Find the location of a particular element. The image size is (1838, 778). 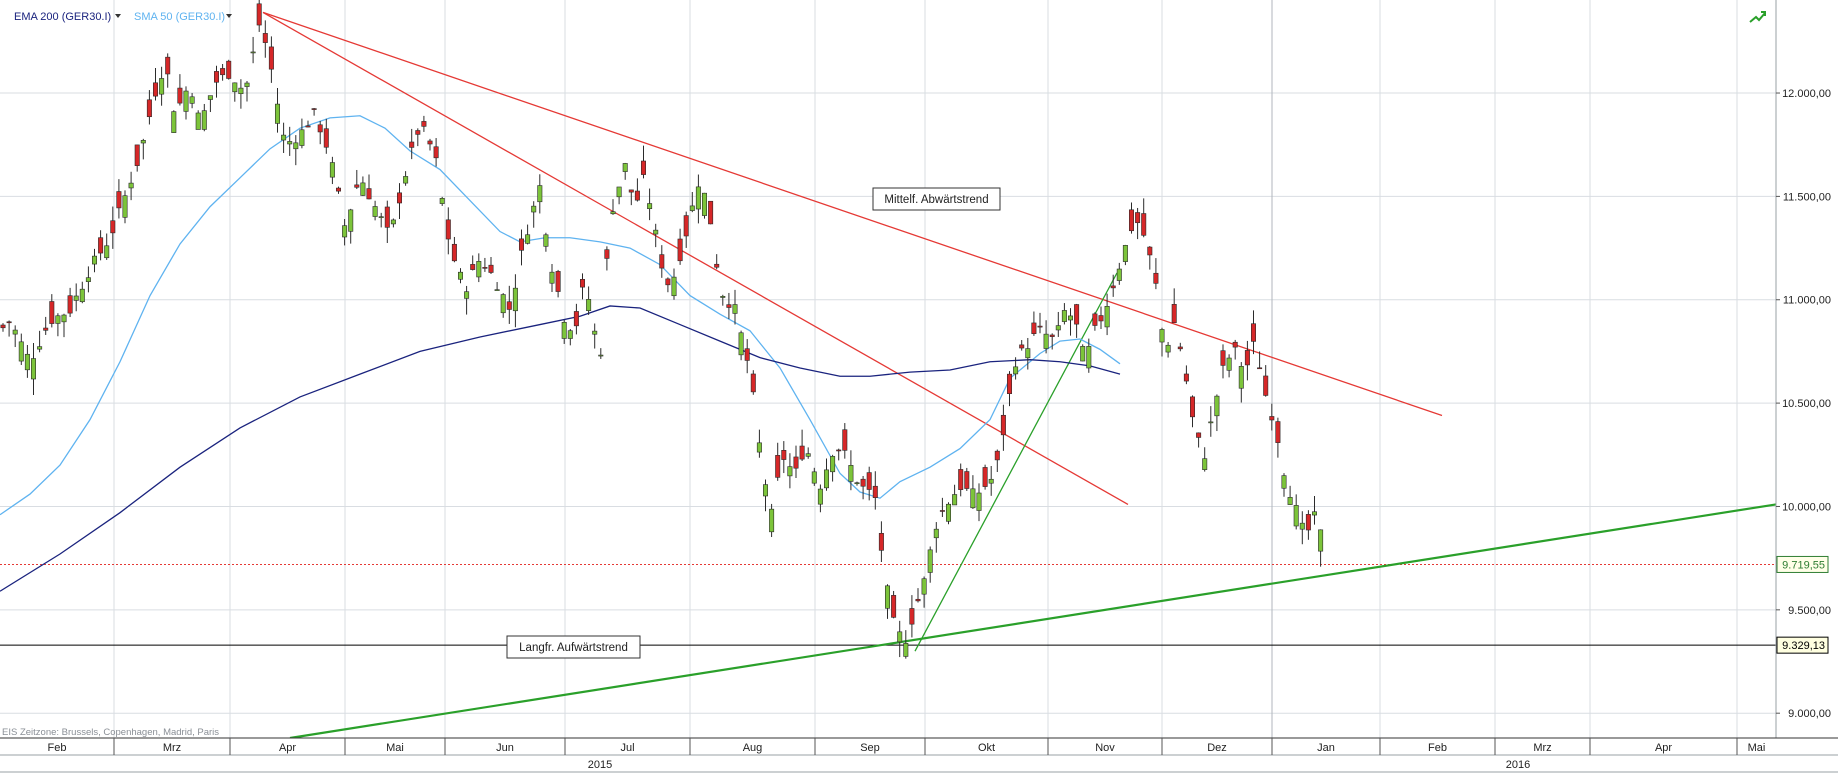

x-month-label: Nov is located at coordinates (1105, 748).